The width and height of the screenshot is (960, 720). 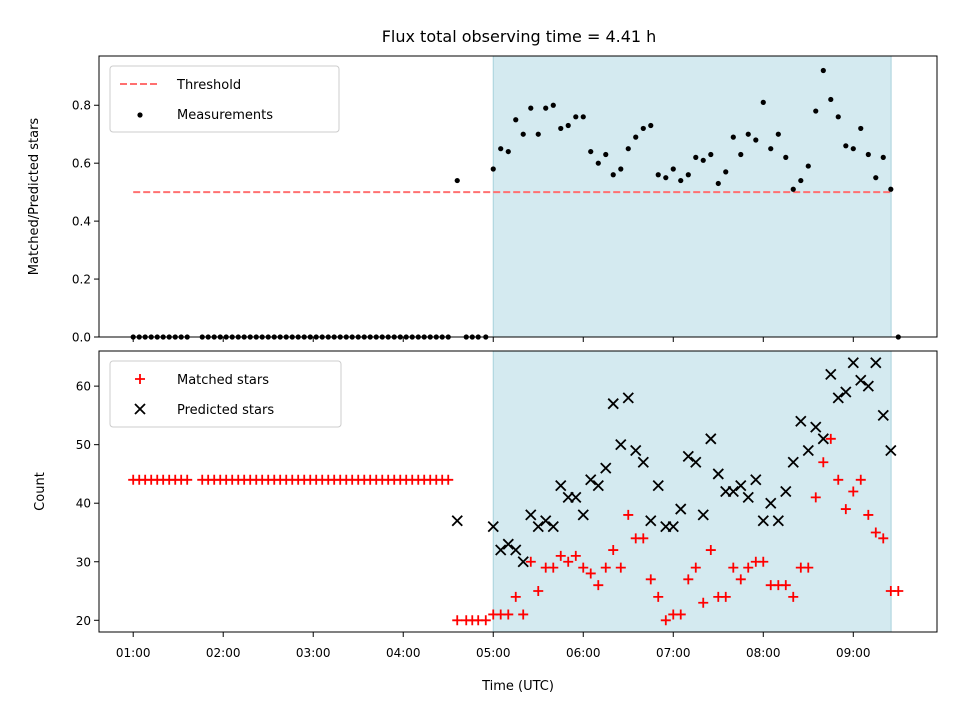 I want to click on y-tick-label: 0.8, so click(x=81, y=106).